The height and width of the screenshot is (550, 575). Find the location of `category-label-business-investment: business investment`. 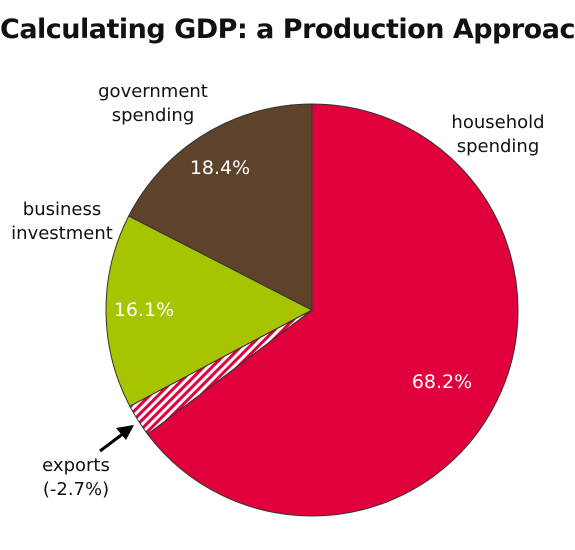

category-label-business-investment: business investment is located at coordinates (62, 221).